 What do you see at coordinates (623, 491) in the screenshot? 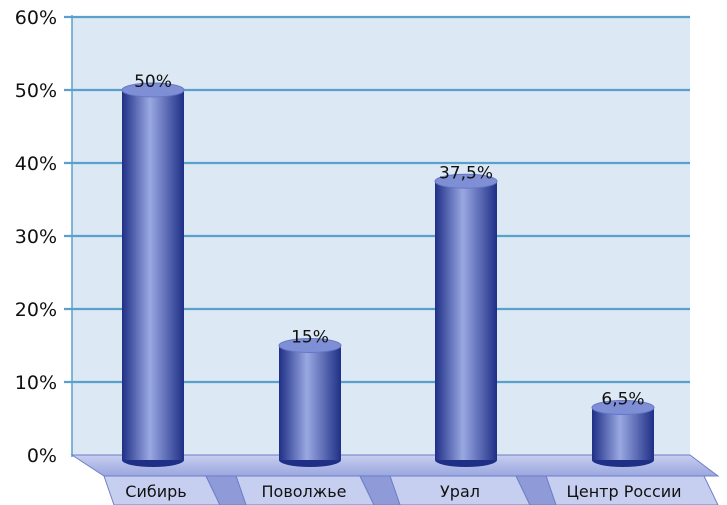
I see `category-label: Центр России` at bounding box center [623, 491].